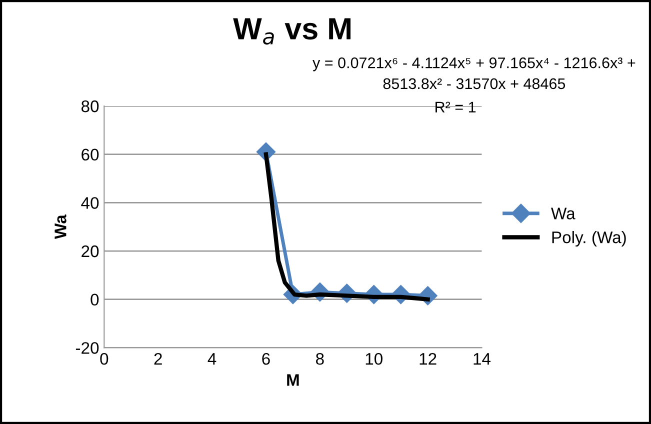 The width and height of the screenshot is (651, 424). What do you see at coordinates (563, 214) in the screenshot?
I see `legend-label: Wa` at bounding box center [563, 214].